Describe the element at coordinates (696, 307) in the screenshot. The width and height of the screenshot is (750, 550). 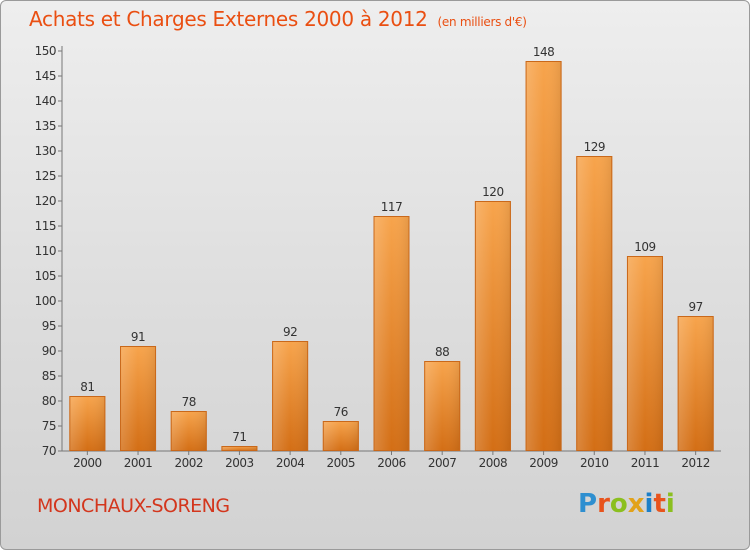
I see `data-label: 97` at that location.